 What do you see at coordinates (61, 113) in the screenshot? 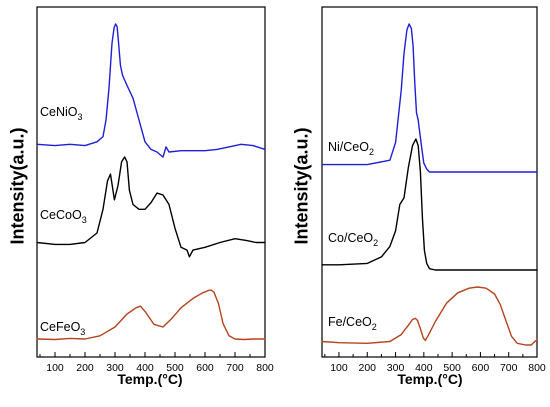
I see `series-label: CeNiO3` at bounding box center [61, 113].